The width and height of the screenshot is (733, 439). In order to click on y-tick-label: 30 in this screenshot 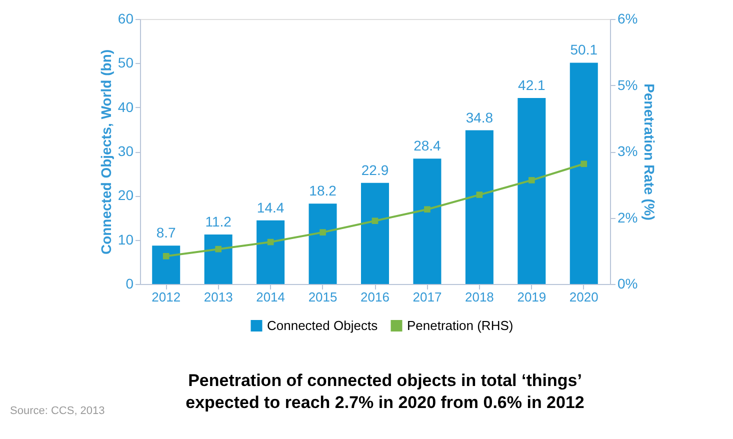, I will do `click(126, 151)`.